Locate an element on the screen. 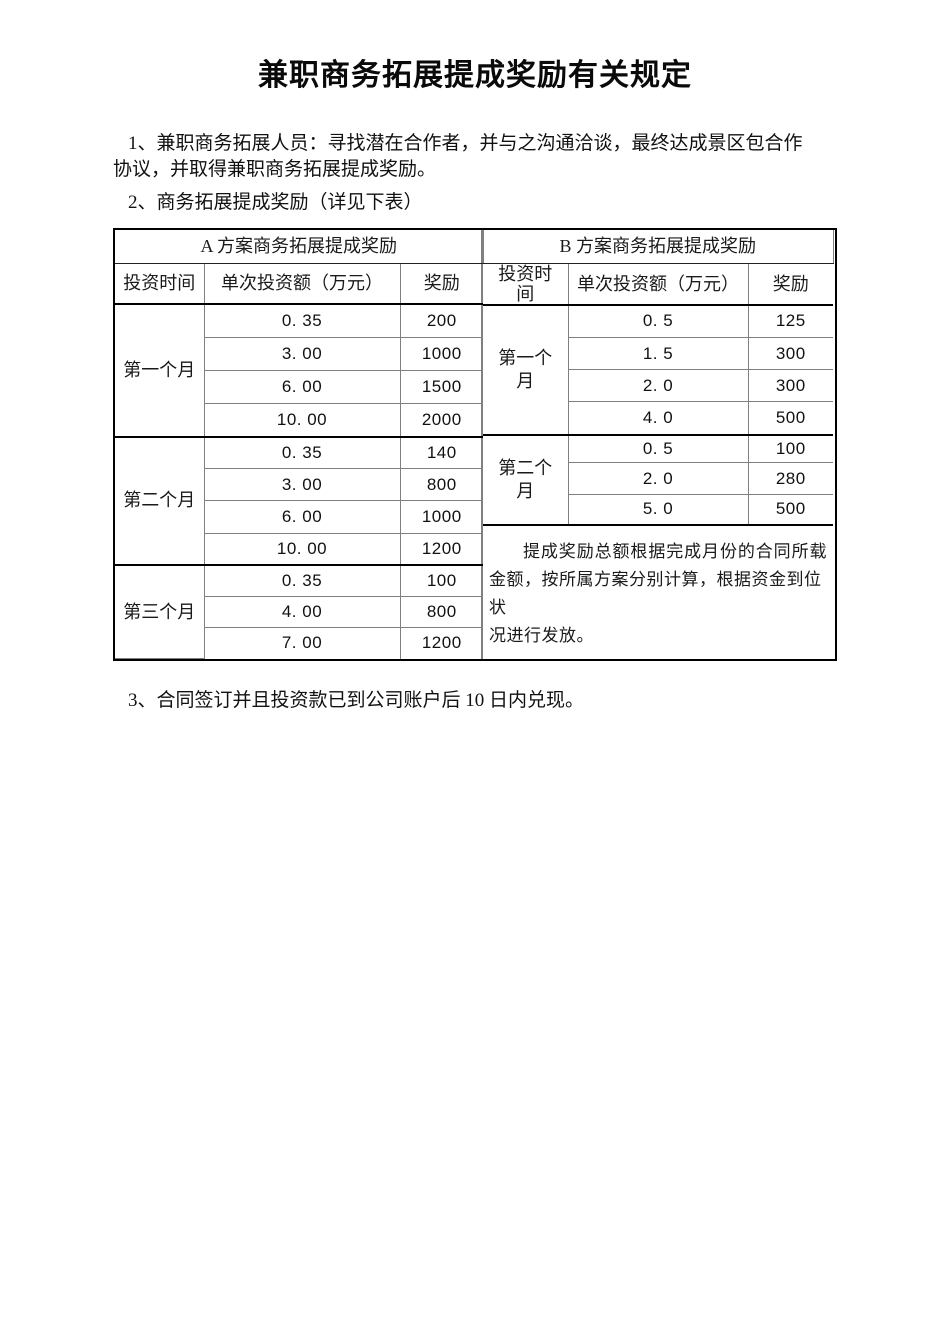  plan-b-month-1: 第一个月 is located at coordinates (526, 369).